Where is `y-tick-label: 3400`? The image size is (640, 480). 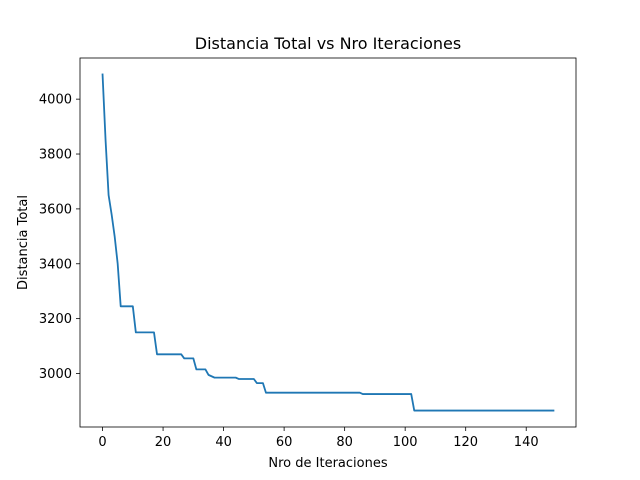 y-tick-label: 3400 is located at coordinates (55, 264).